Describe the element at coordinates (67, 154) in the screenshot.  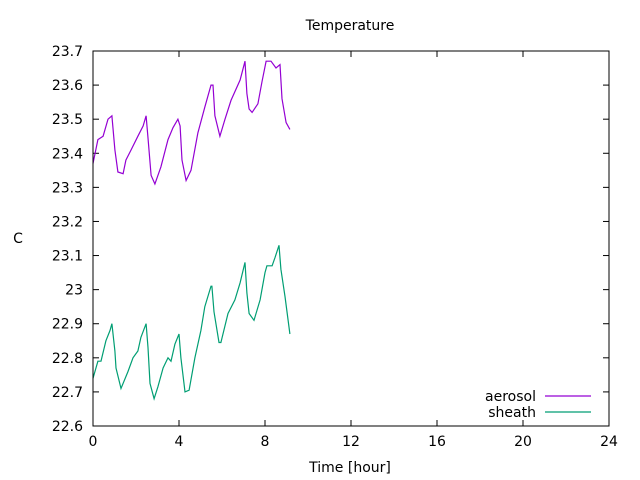
I see `y-tick-label: 23.4` at that location.